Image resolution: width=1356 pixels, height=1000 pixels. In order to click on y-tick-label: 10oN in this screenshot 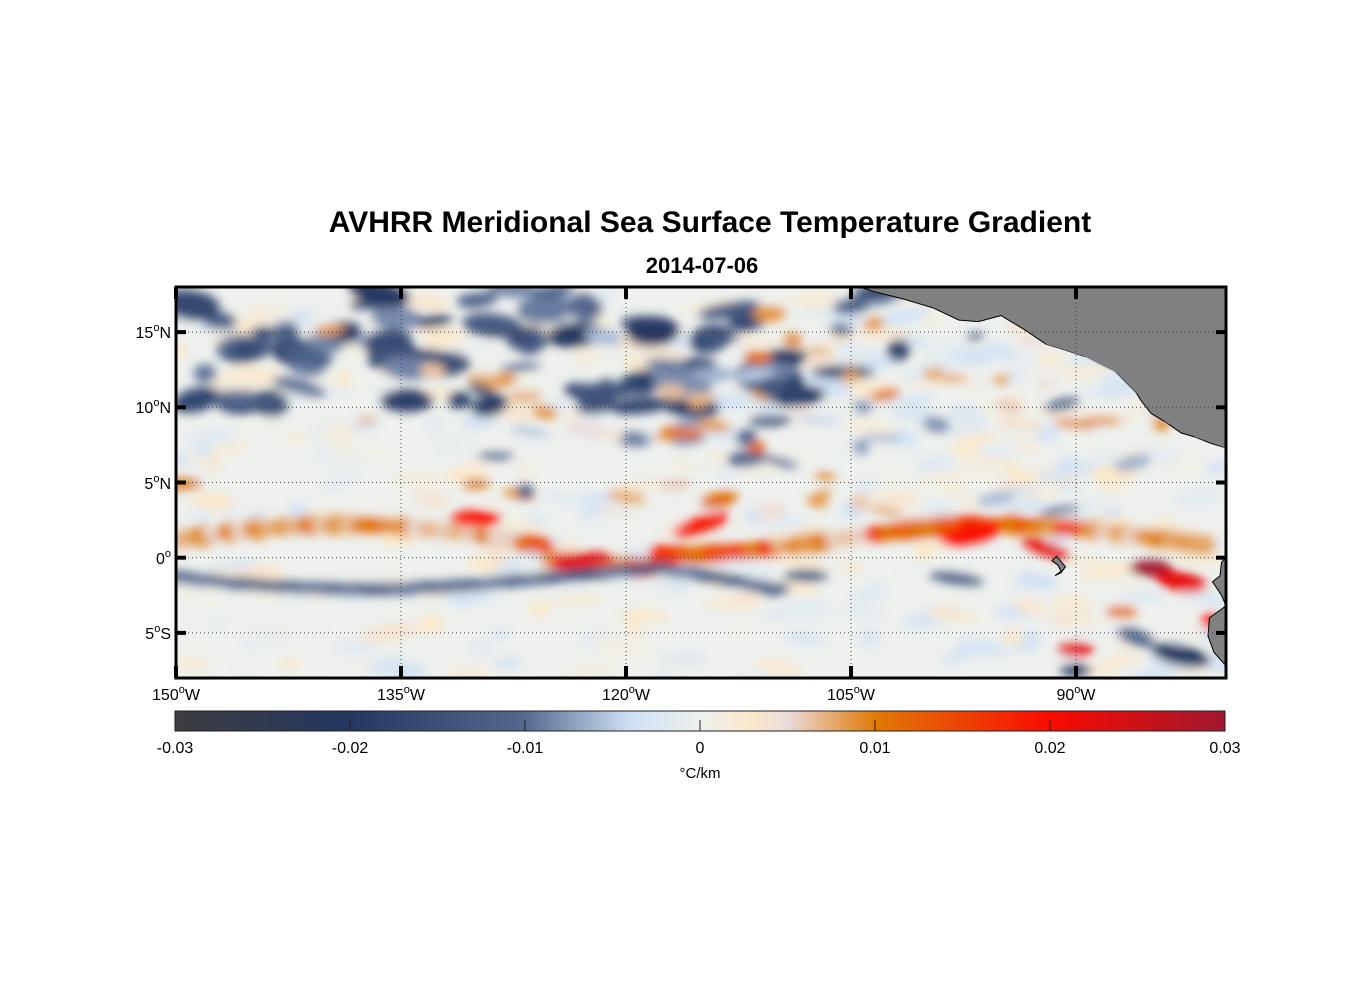, I will do `click(153, 407)`.